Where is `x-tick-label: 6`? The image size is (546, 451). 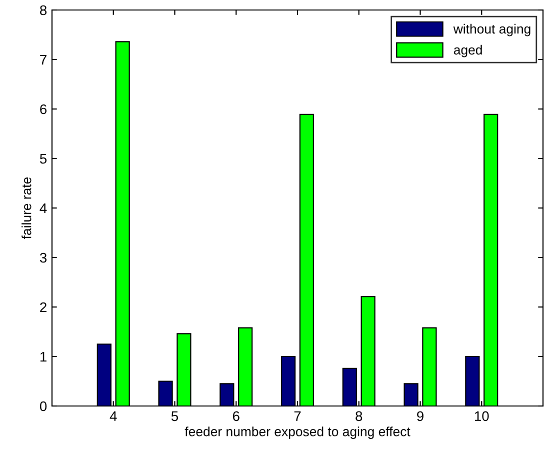 x-tick-label: 6 is located at coordinates (236, 416).